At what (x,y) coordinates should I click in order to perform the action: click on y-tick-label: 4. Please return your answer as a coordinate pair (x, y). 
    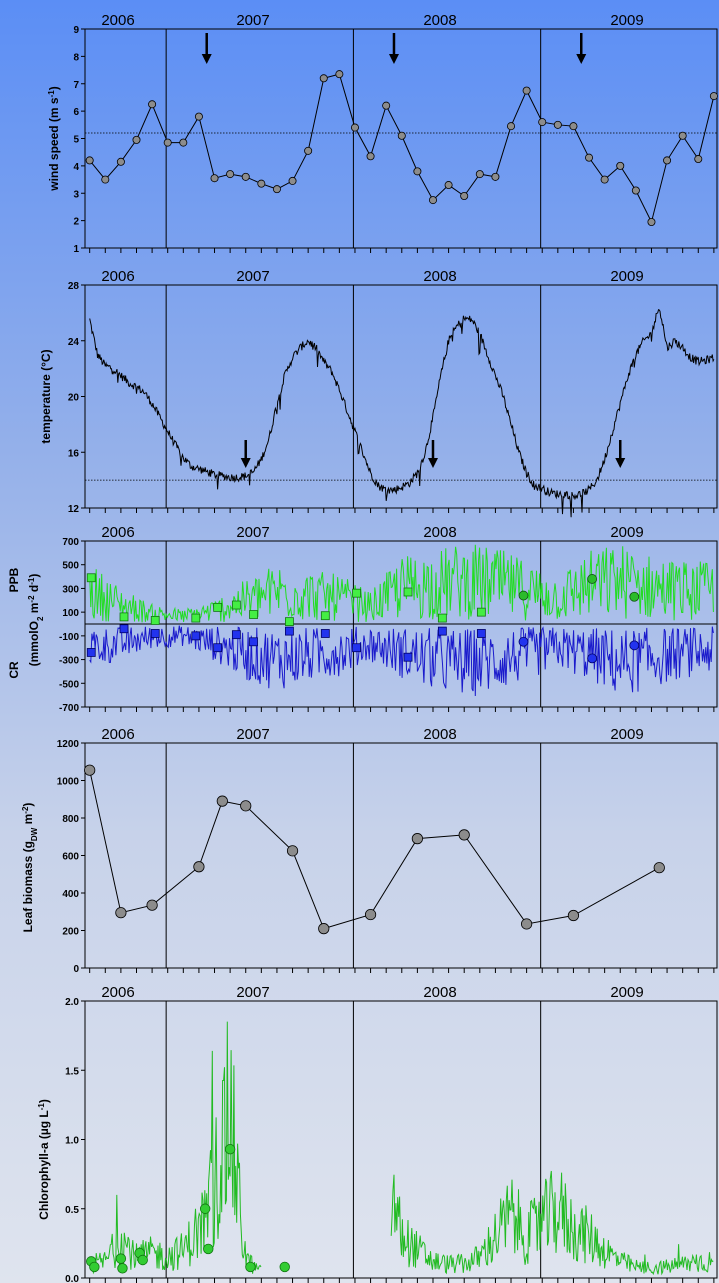
    Looking at the image, I should click on (76, 167).